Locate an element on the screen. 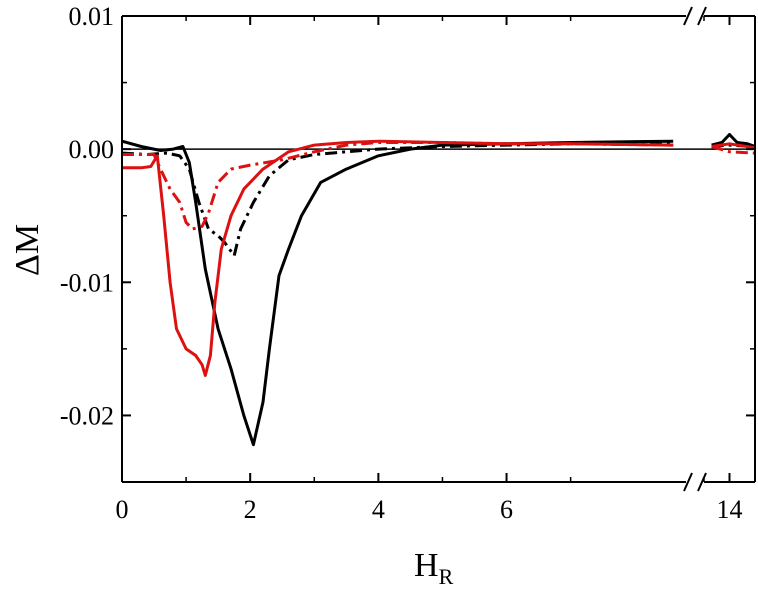  x-axis-title-main: H is located at coordinates (426, 565).